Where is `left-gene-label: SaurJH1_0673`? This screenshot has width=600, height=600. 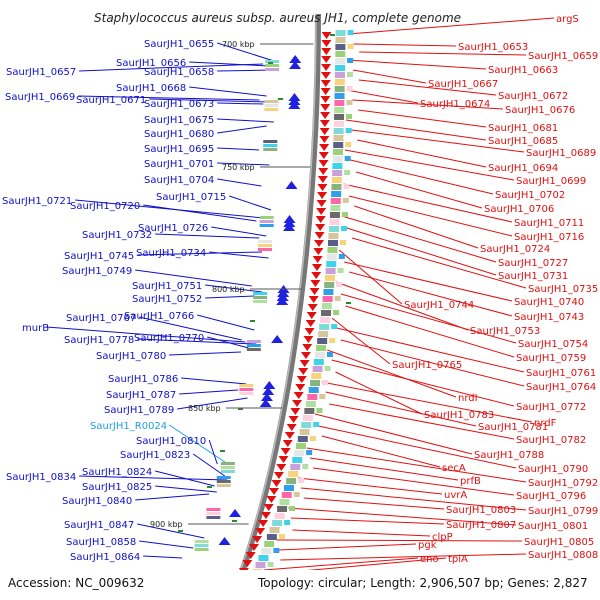 left-gene-label: SaurJH1_0673 is located at coordinates (179, 104).